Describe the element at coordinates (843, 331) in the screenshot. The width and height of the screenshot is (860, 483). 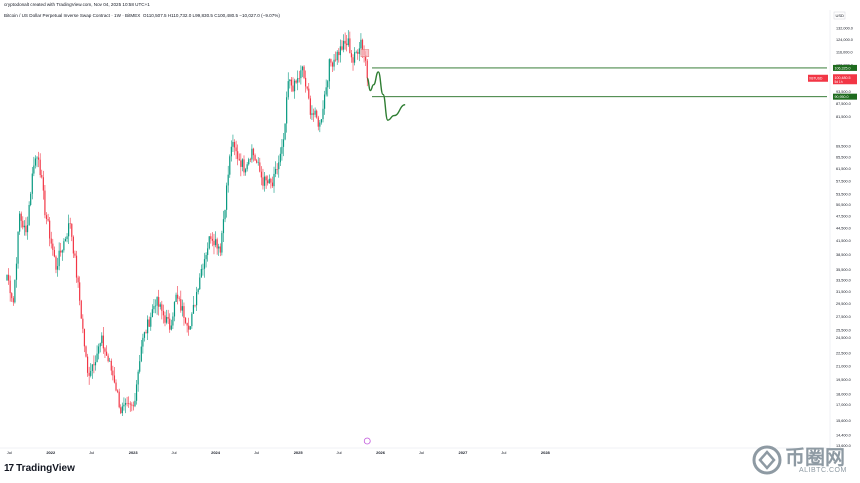
I see `y-tick-label: 25,500.0` at that location.